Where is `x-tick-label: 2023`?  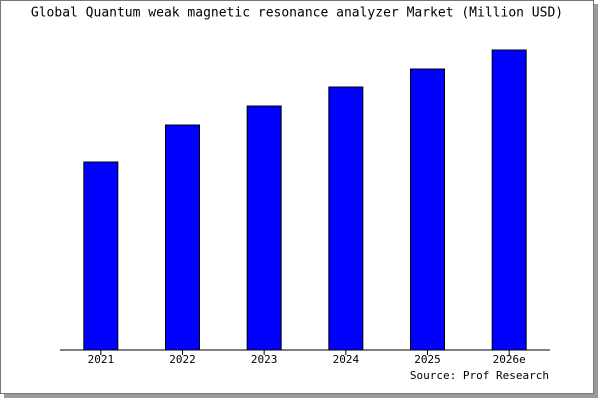
x-tick-label: 2023 is located at coordinates (264, 359).